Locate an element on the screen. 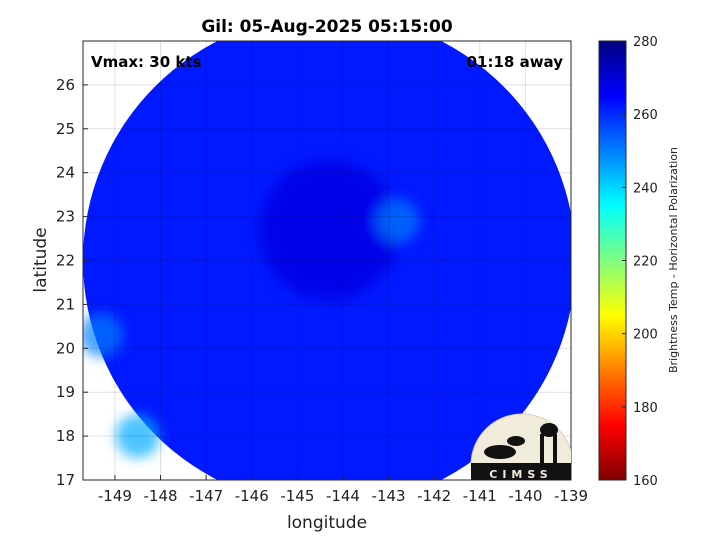 The width and height of the screenshot is (720, 540). logo-water-tower is located at coordinates (549, 430).